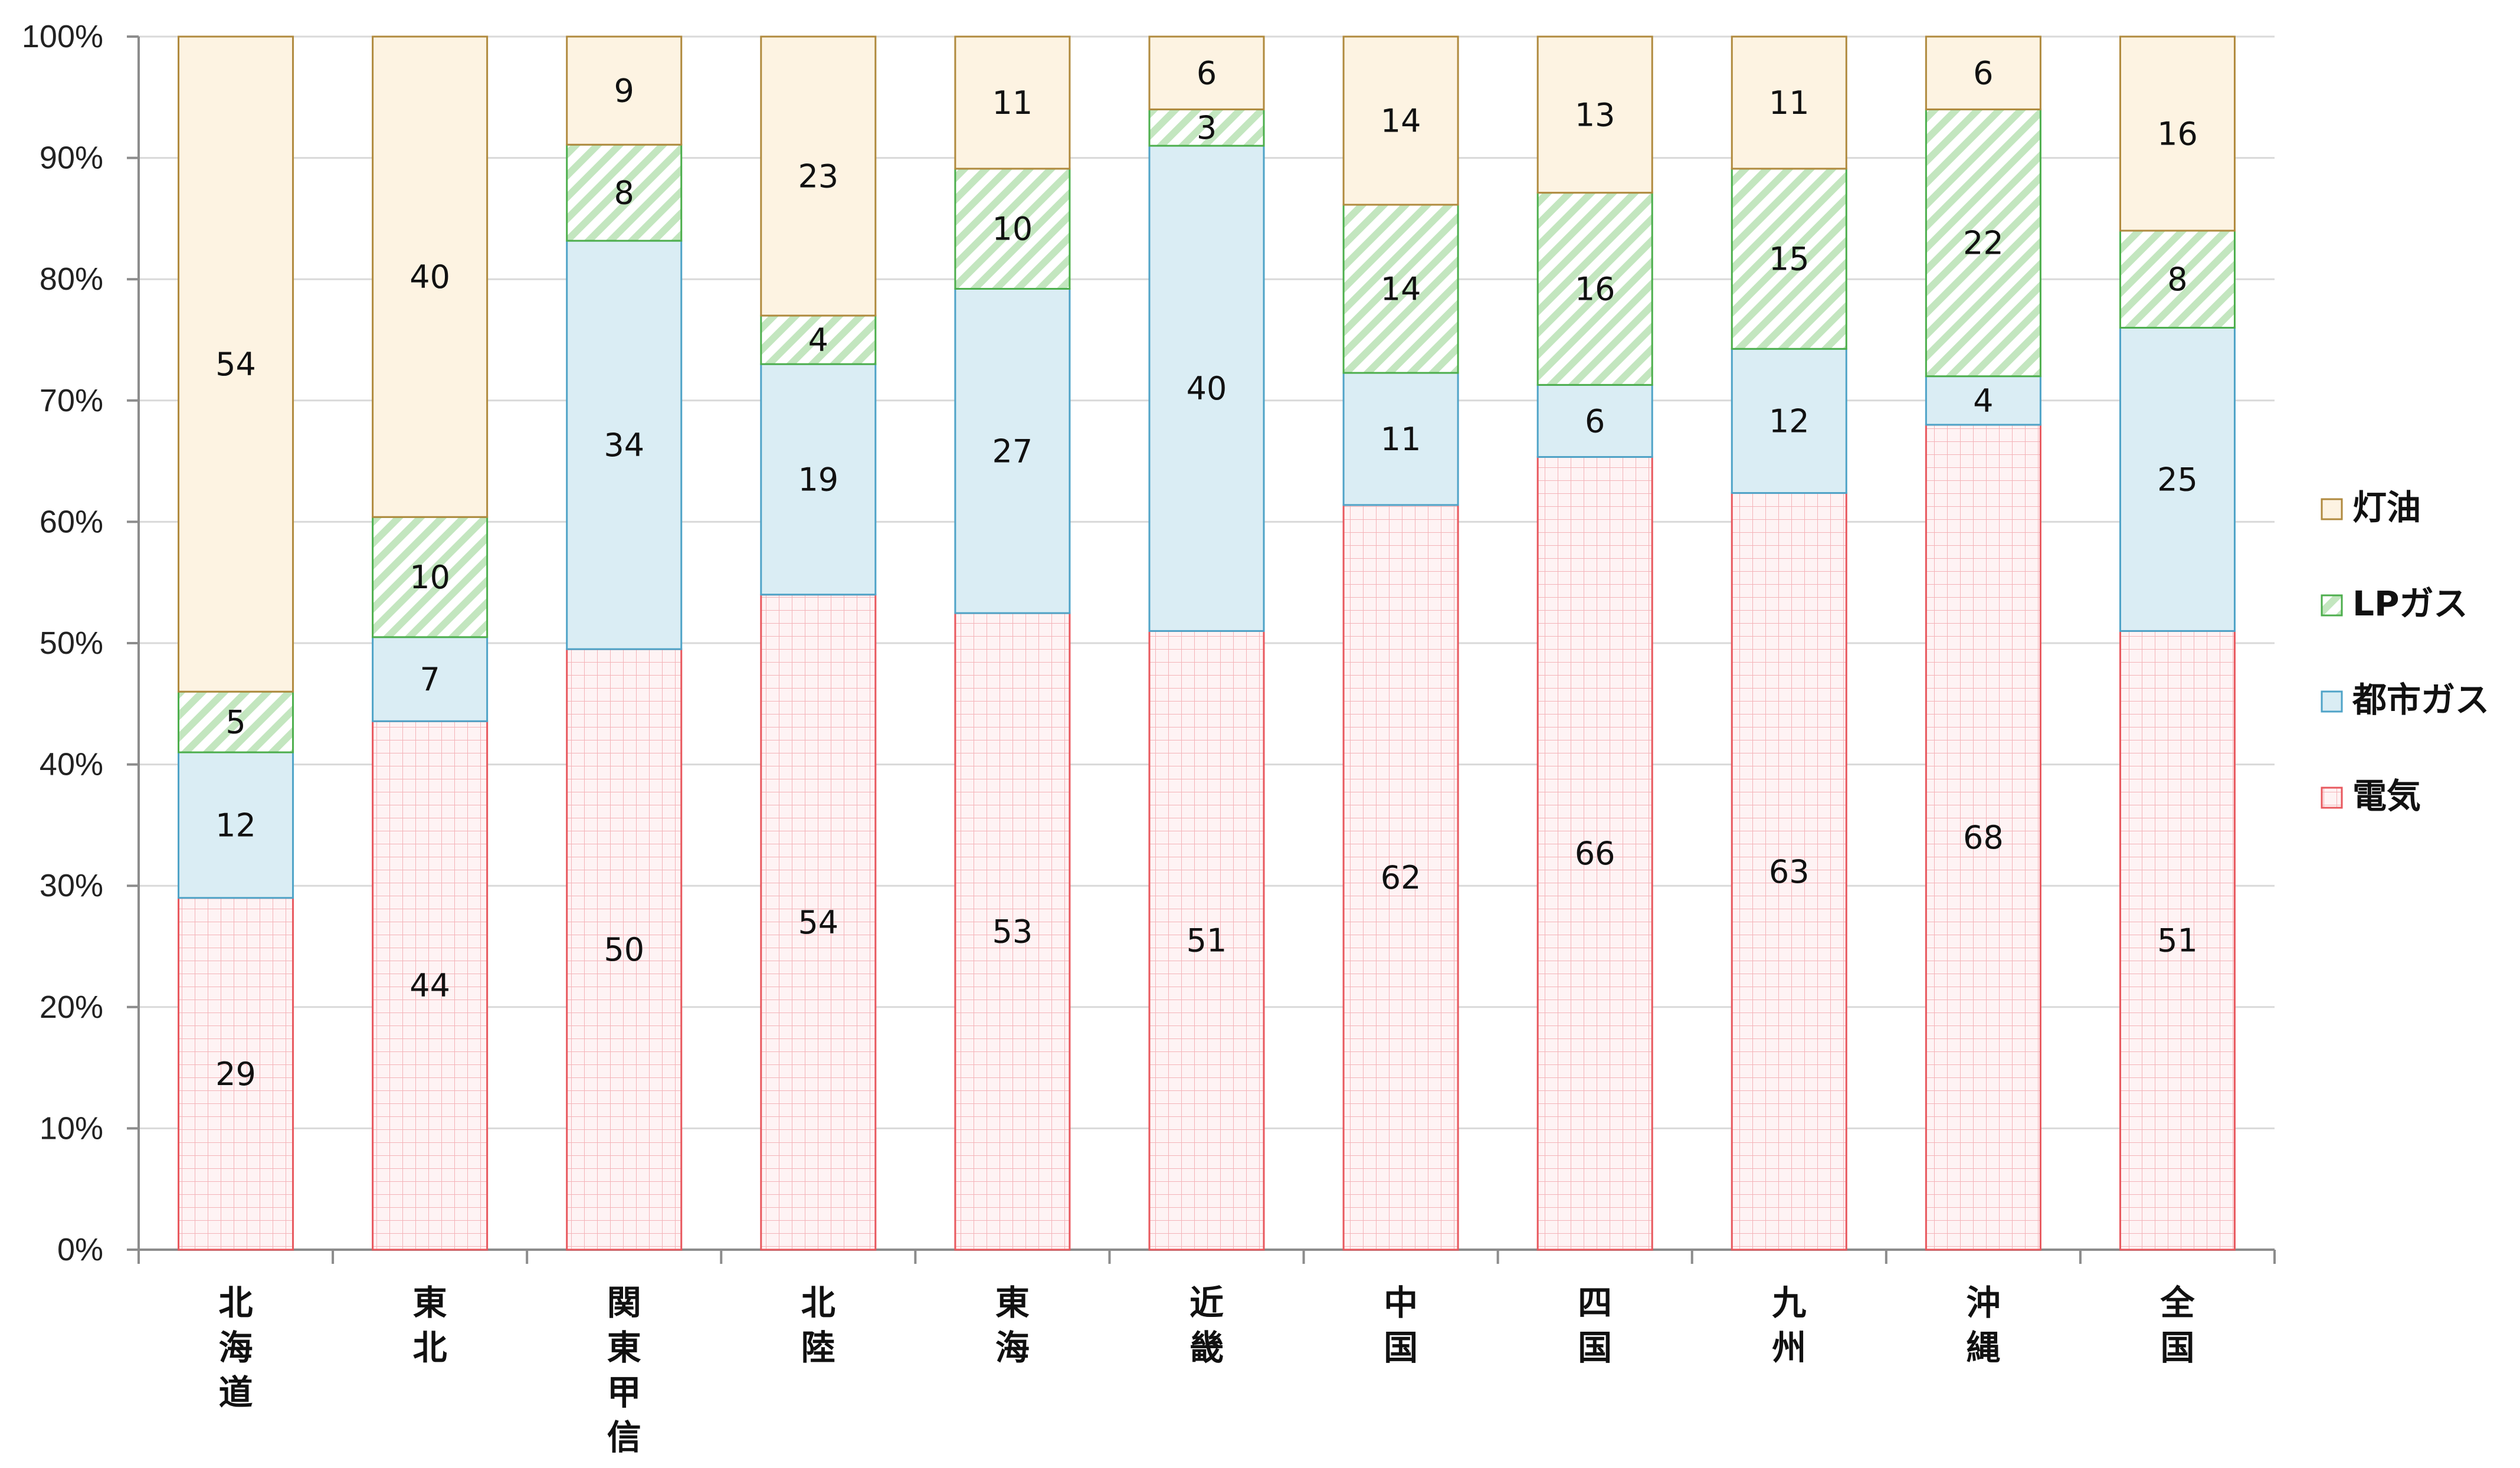  I want to click on x-category-label: 九, so click(1789, 1303).